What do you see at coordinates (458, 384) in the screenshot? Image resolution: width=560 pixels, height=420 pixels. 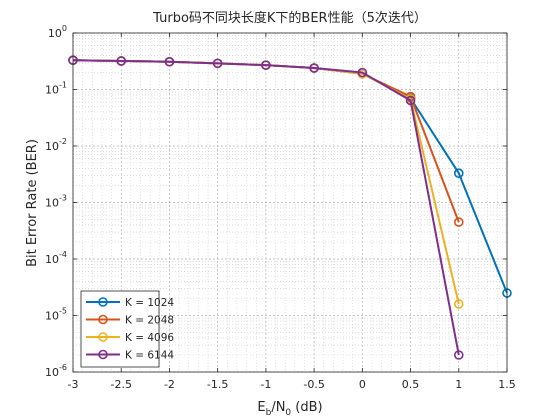 I see `x-tick-label: 1` at bounding box center [458, 384].